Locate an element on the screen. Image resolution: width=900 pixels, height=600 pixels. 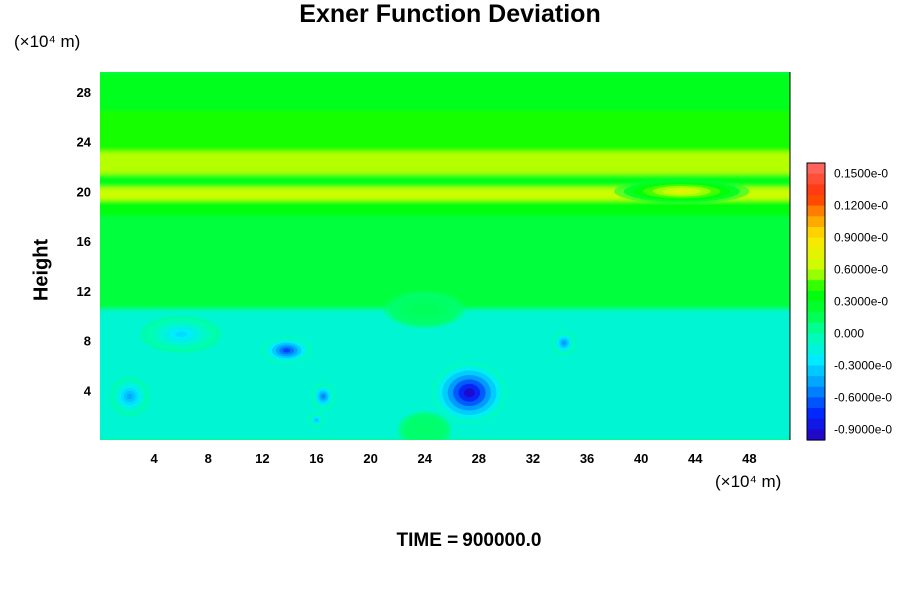
x-tick-label: 36 is located at coordinates (587, 458).